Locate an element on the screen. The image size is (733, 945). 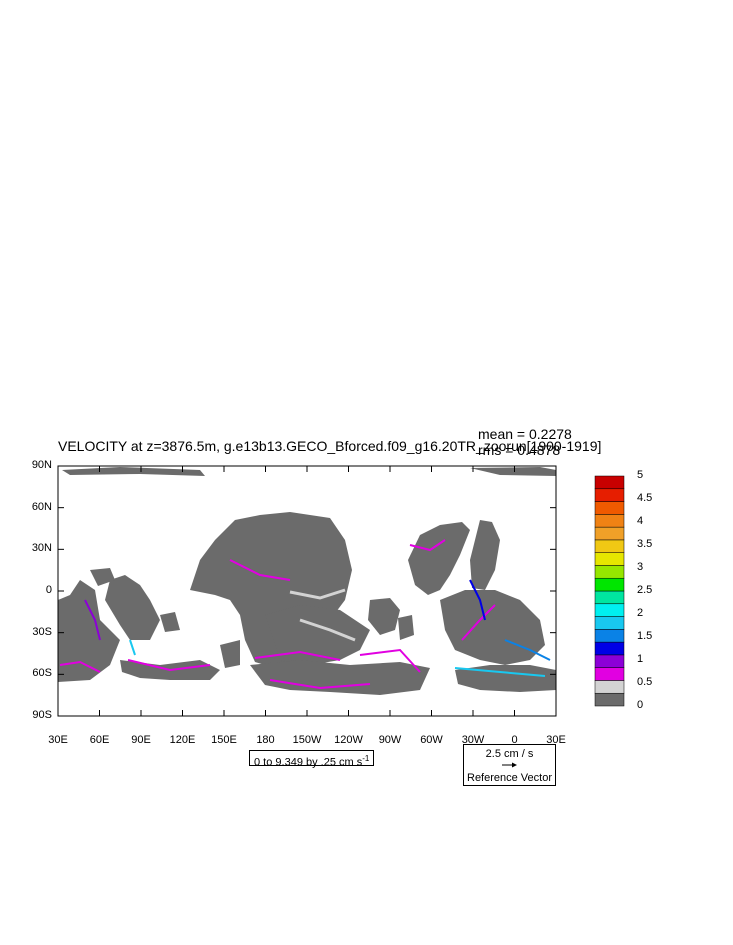
colorbar-label: 1.5 is located at coordinates (645, 636).